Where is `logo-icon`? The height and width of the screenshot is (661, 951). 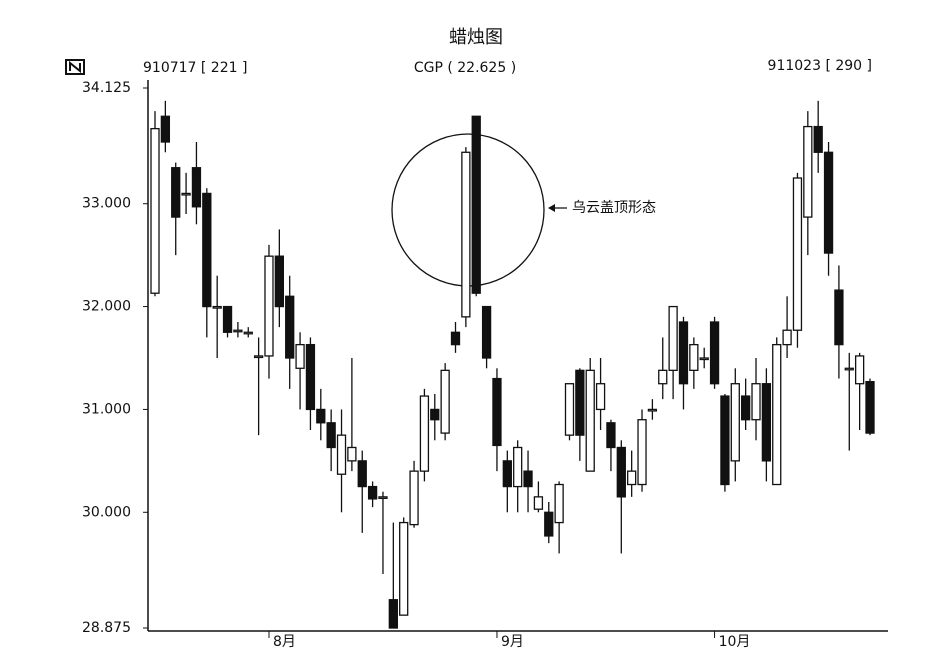 logo-icon is located at coordinates (75, 67).